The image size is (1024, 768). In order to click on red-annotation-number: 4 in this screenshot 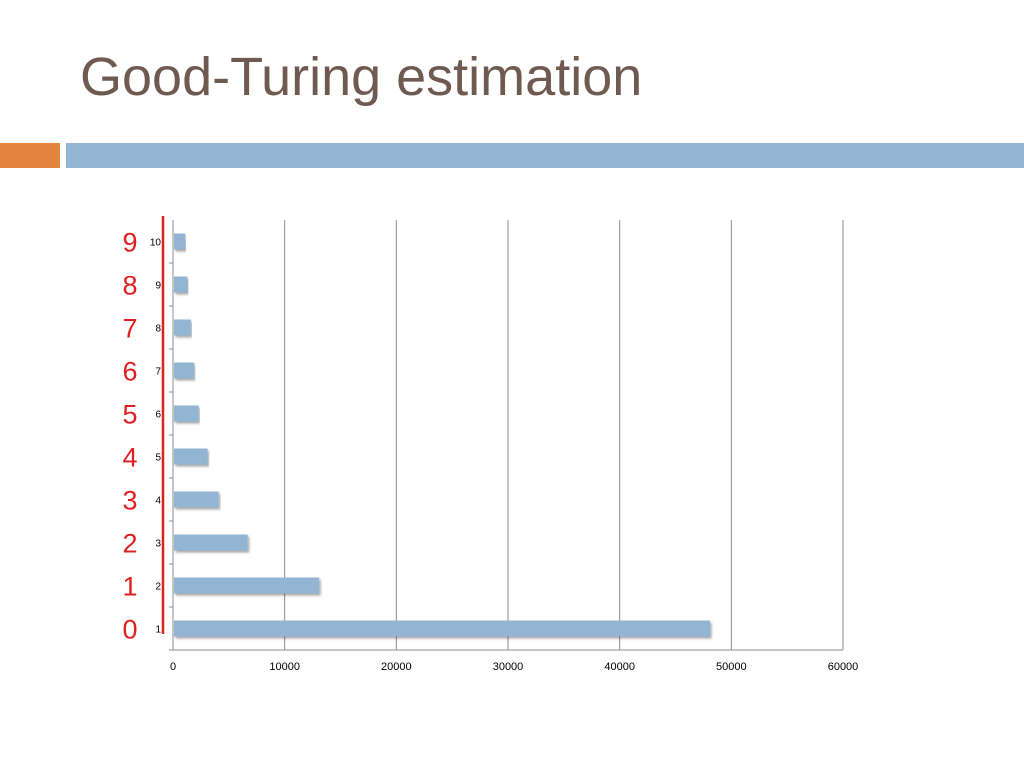, I will do `click(129, 458)`.